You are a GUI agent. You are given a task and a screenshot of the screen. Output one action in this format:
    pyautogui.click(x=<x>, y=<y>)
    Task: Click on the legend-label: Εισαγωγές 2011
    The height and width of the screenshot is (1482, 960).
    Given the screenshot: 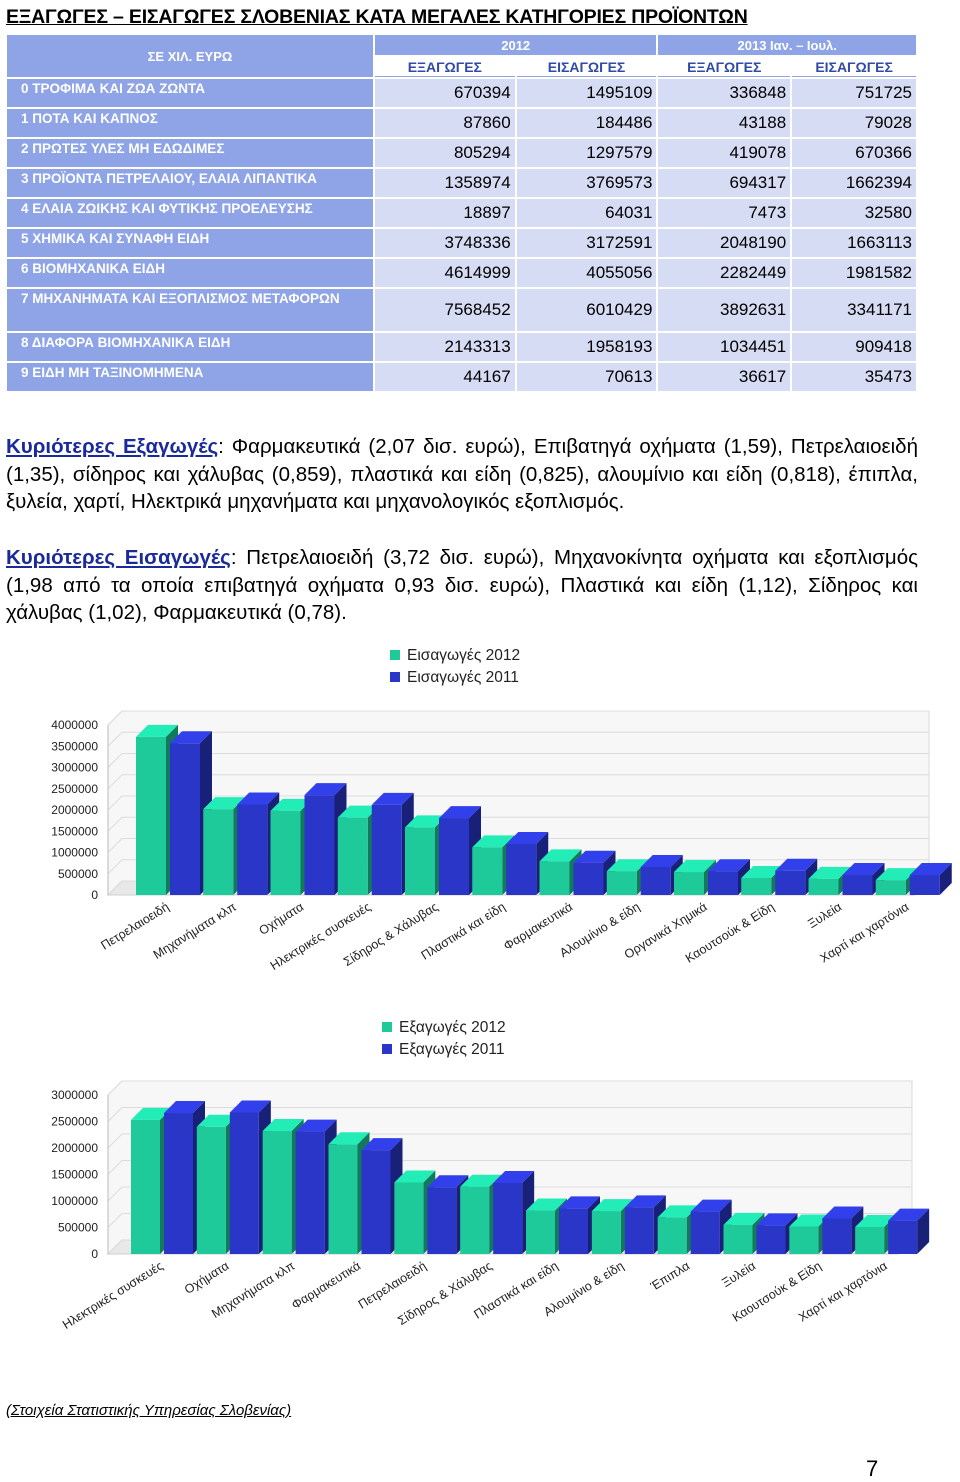 What is the action you would take?
    pyautogui.click(x=463, y=677)
    